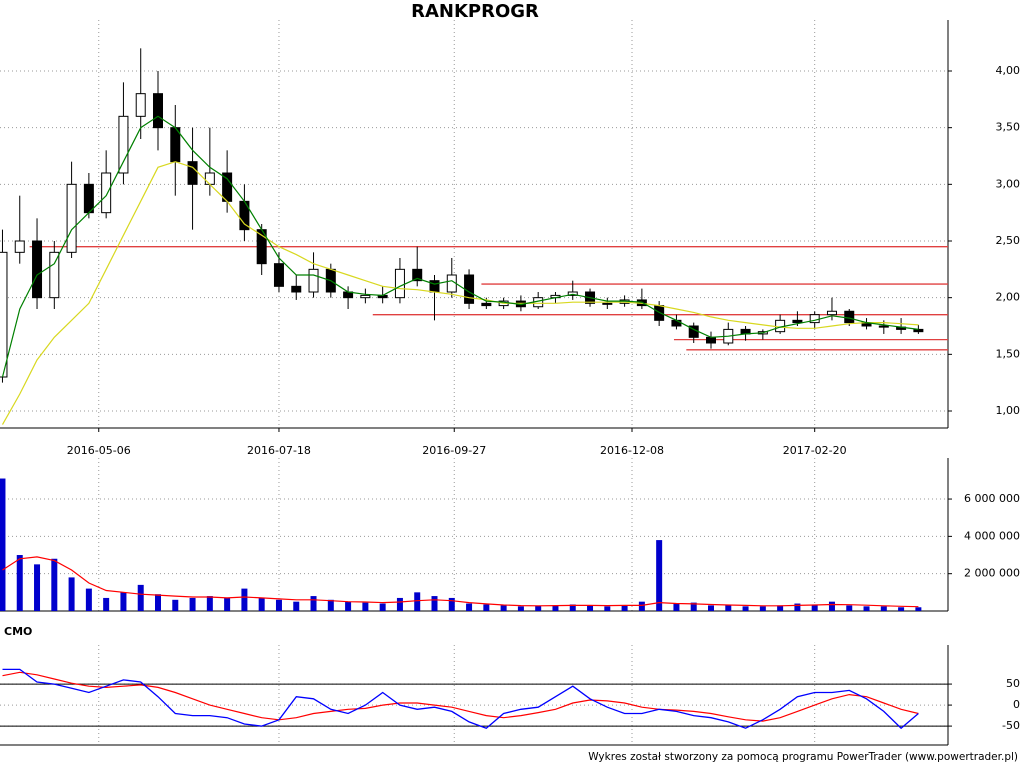  Describe the element at coordinates (1008, 183) in the screenshot. I see `y-tick-label: 3,00` at that location.